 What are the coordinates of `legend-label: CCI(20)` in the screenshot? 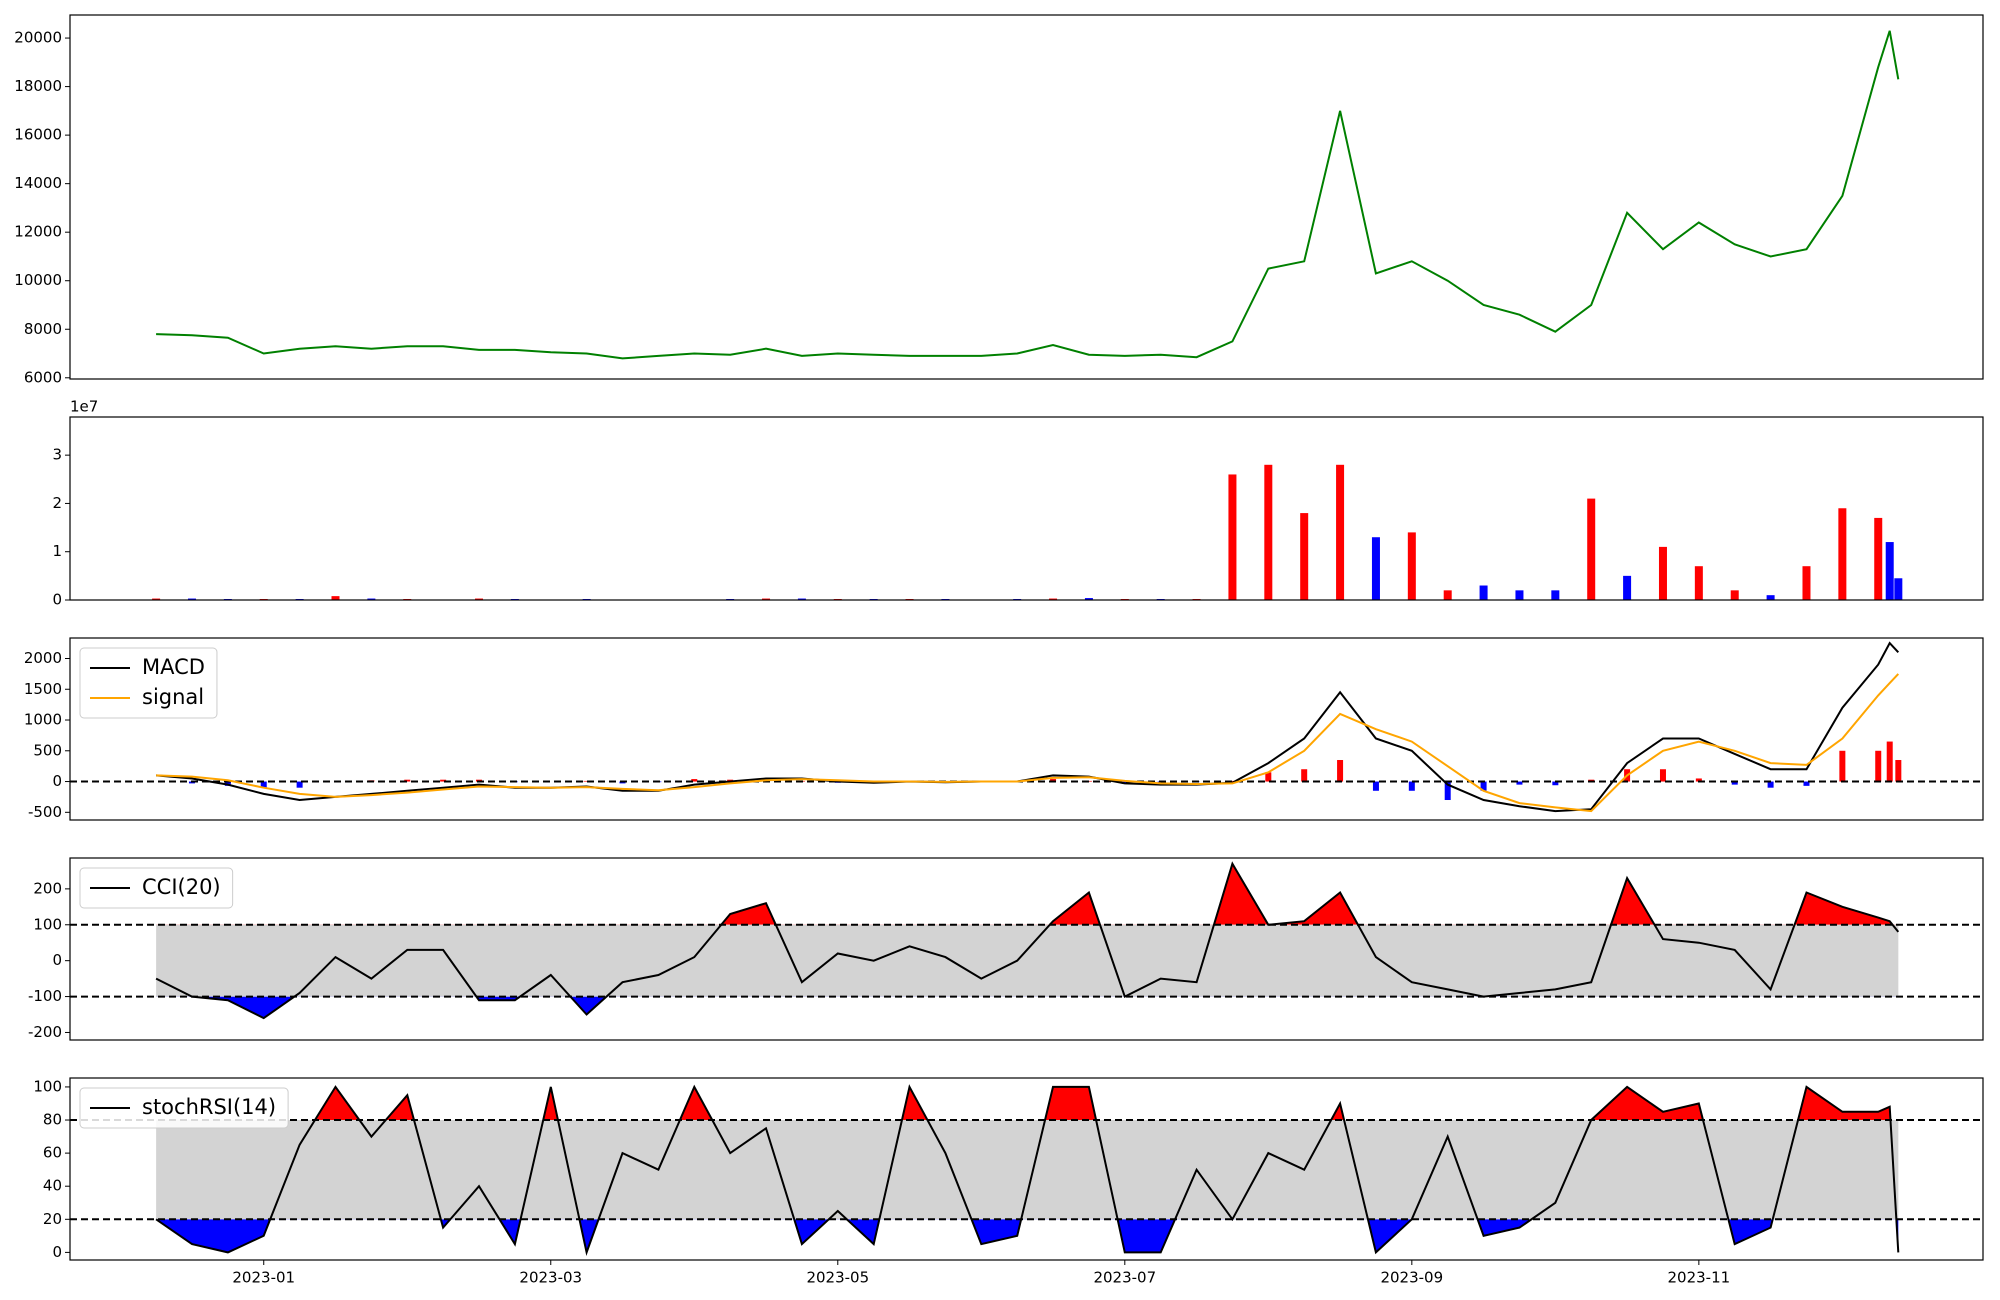 It's located at (181, 887).